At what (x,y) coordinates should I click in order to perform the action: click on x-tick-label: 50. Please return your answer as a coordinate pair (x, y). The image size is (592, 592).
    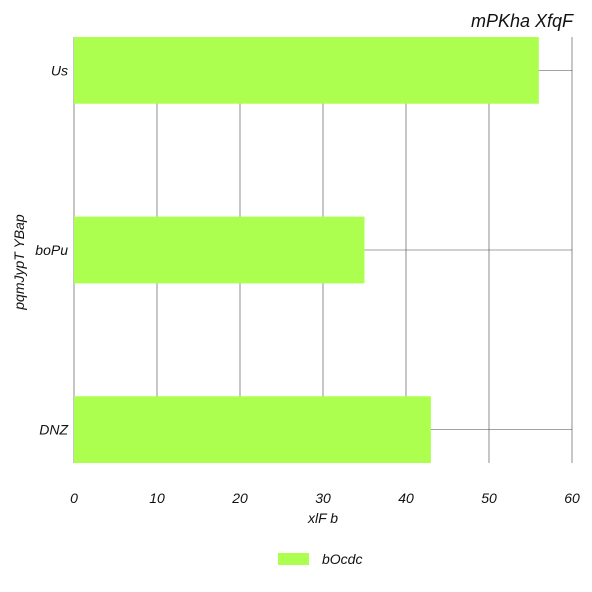
    Looking at the image, I should click on (489, 498).